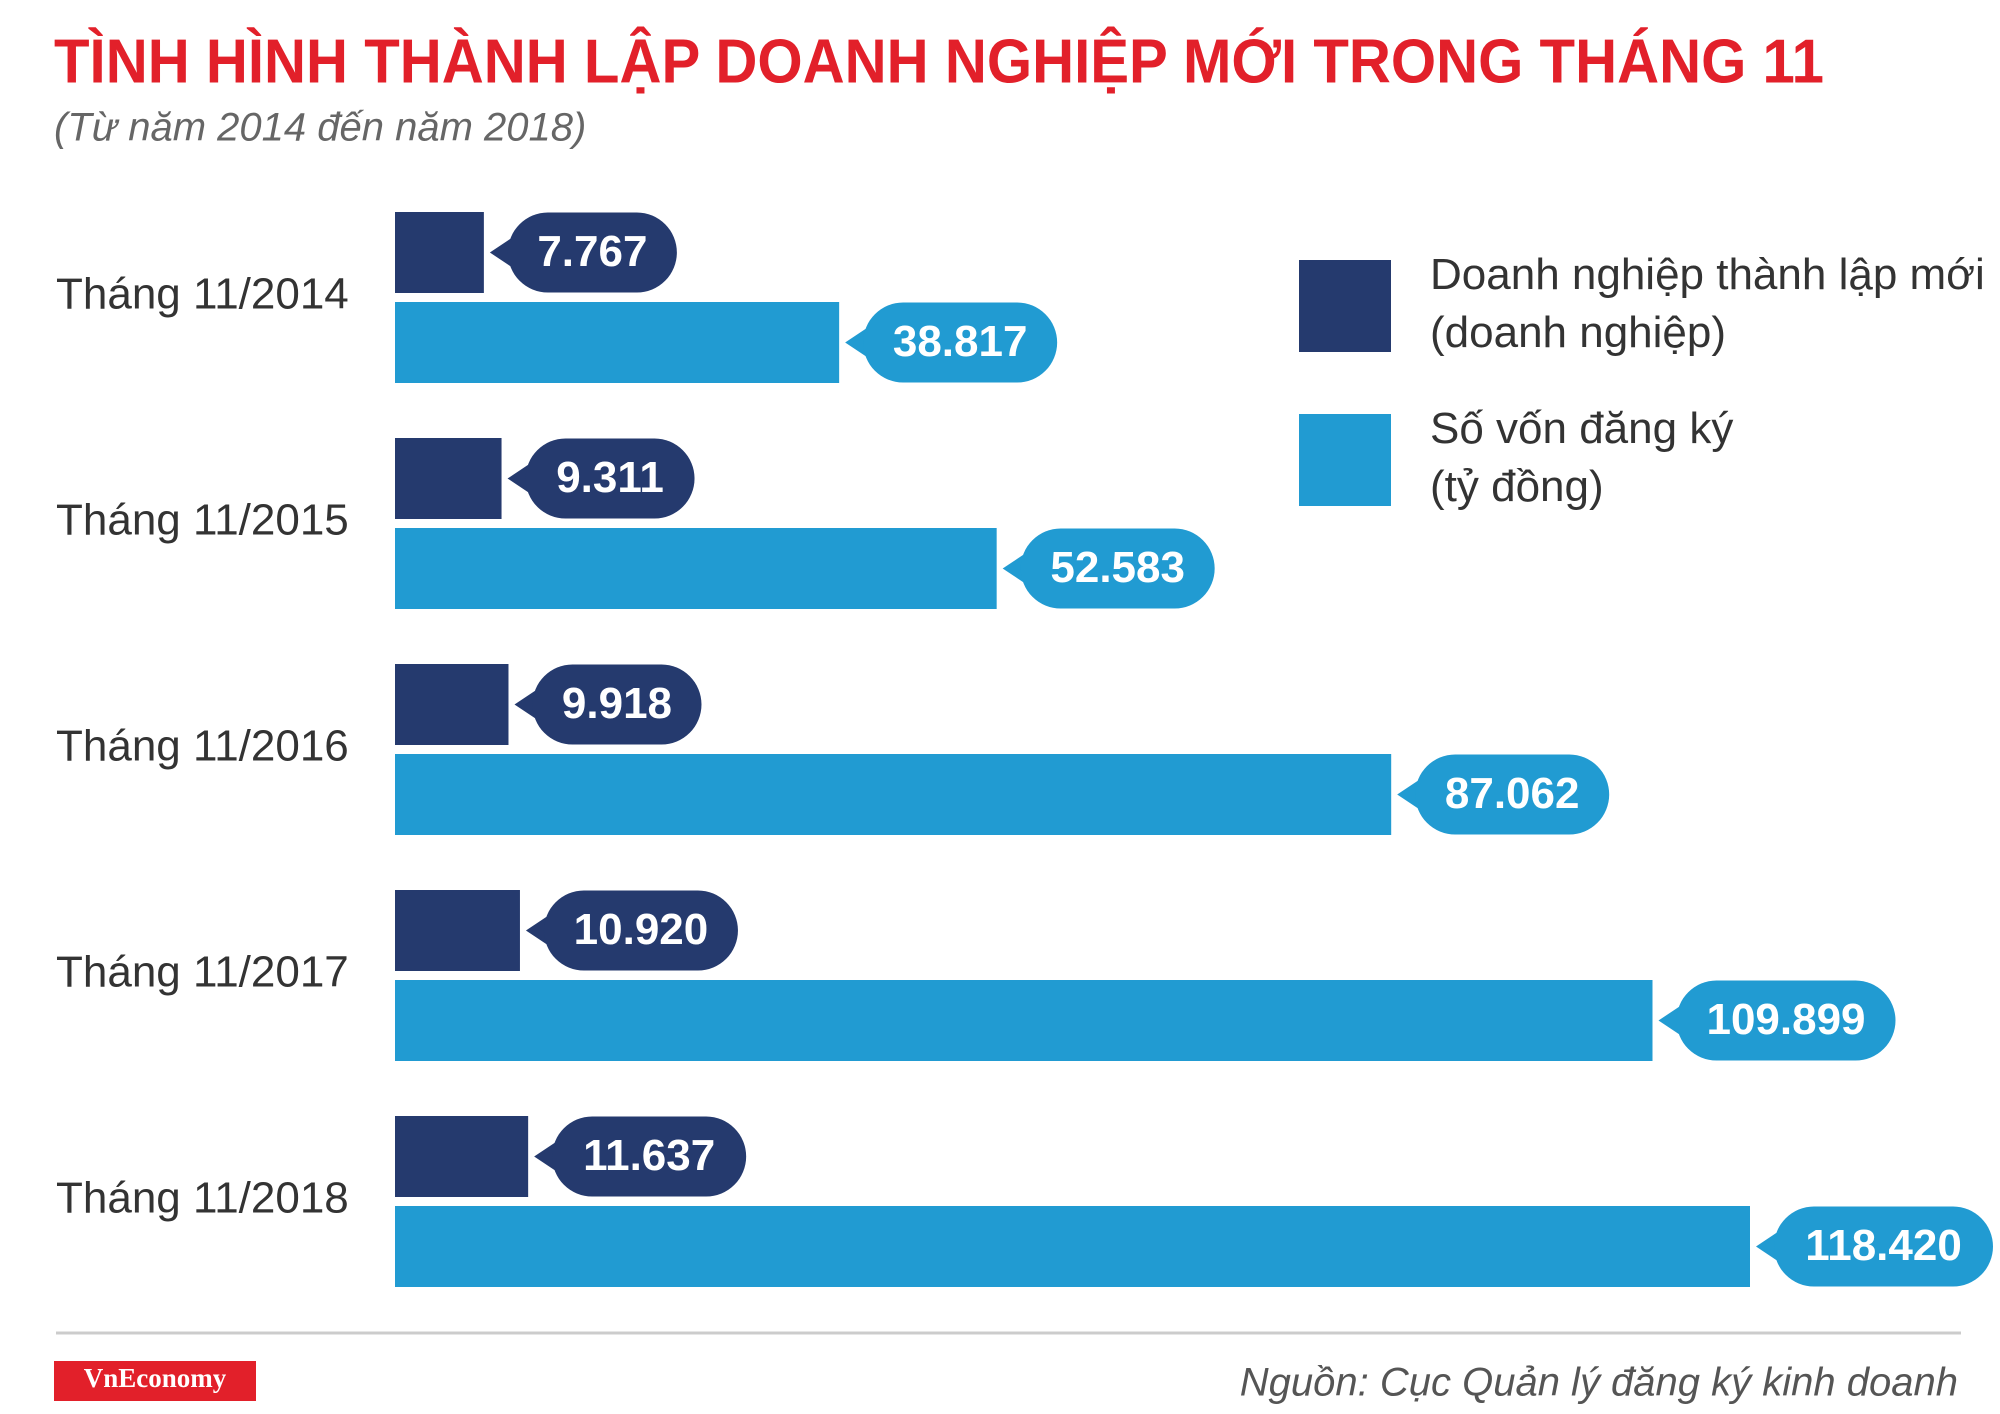  Describe the element at coordinates (202, 294) in the screenshot. I see `y-tick-label: Tháng 11/2014` at that location.